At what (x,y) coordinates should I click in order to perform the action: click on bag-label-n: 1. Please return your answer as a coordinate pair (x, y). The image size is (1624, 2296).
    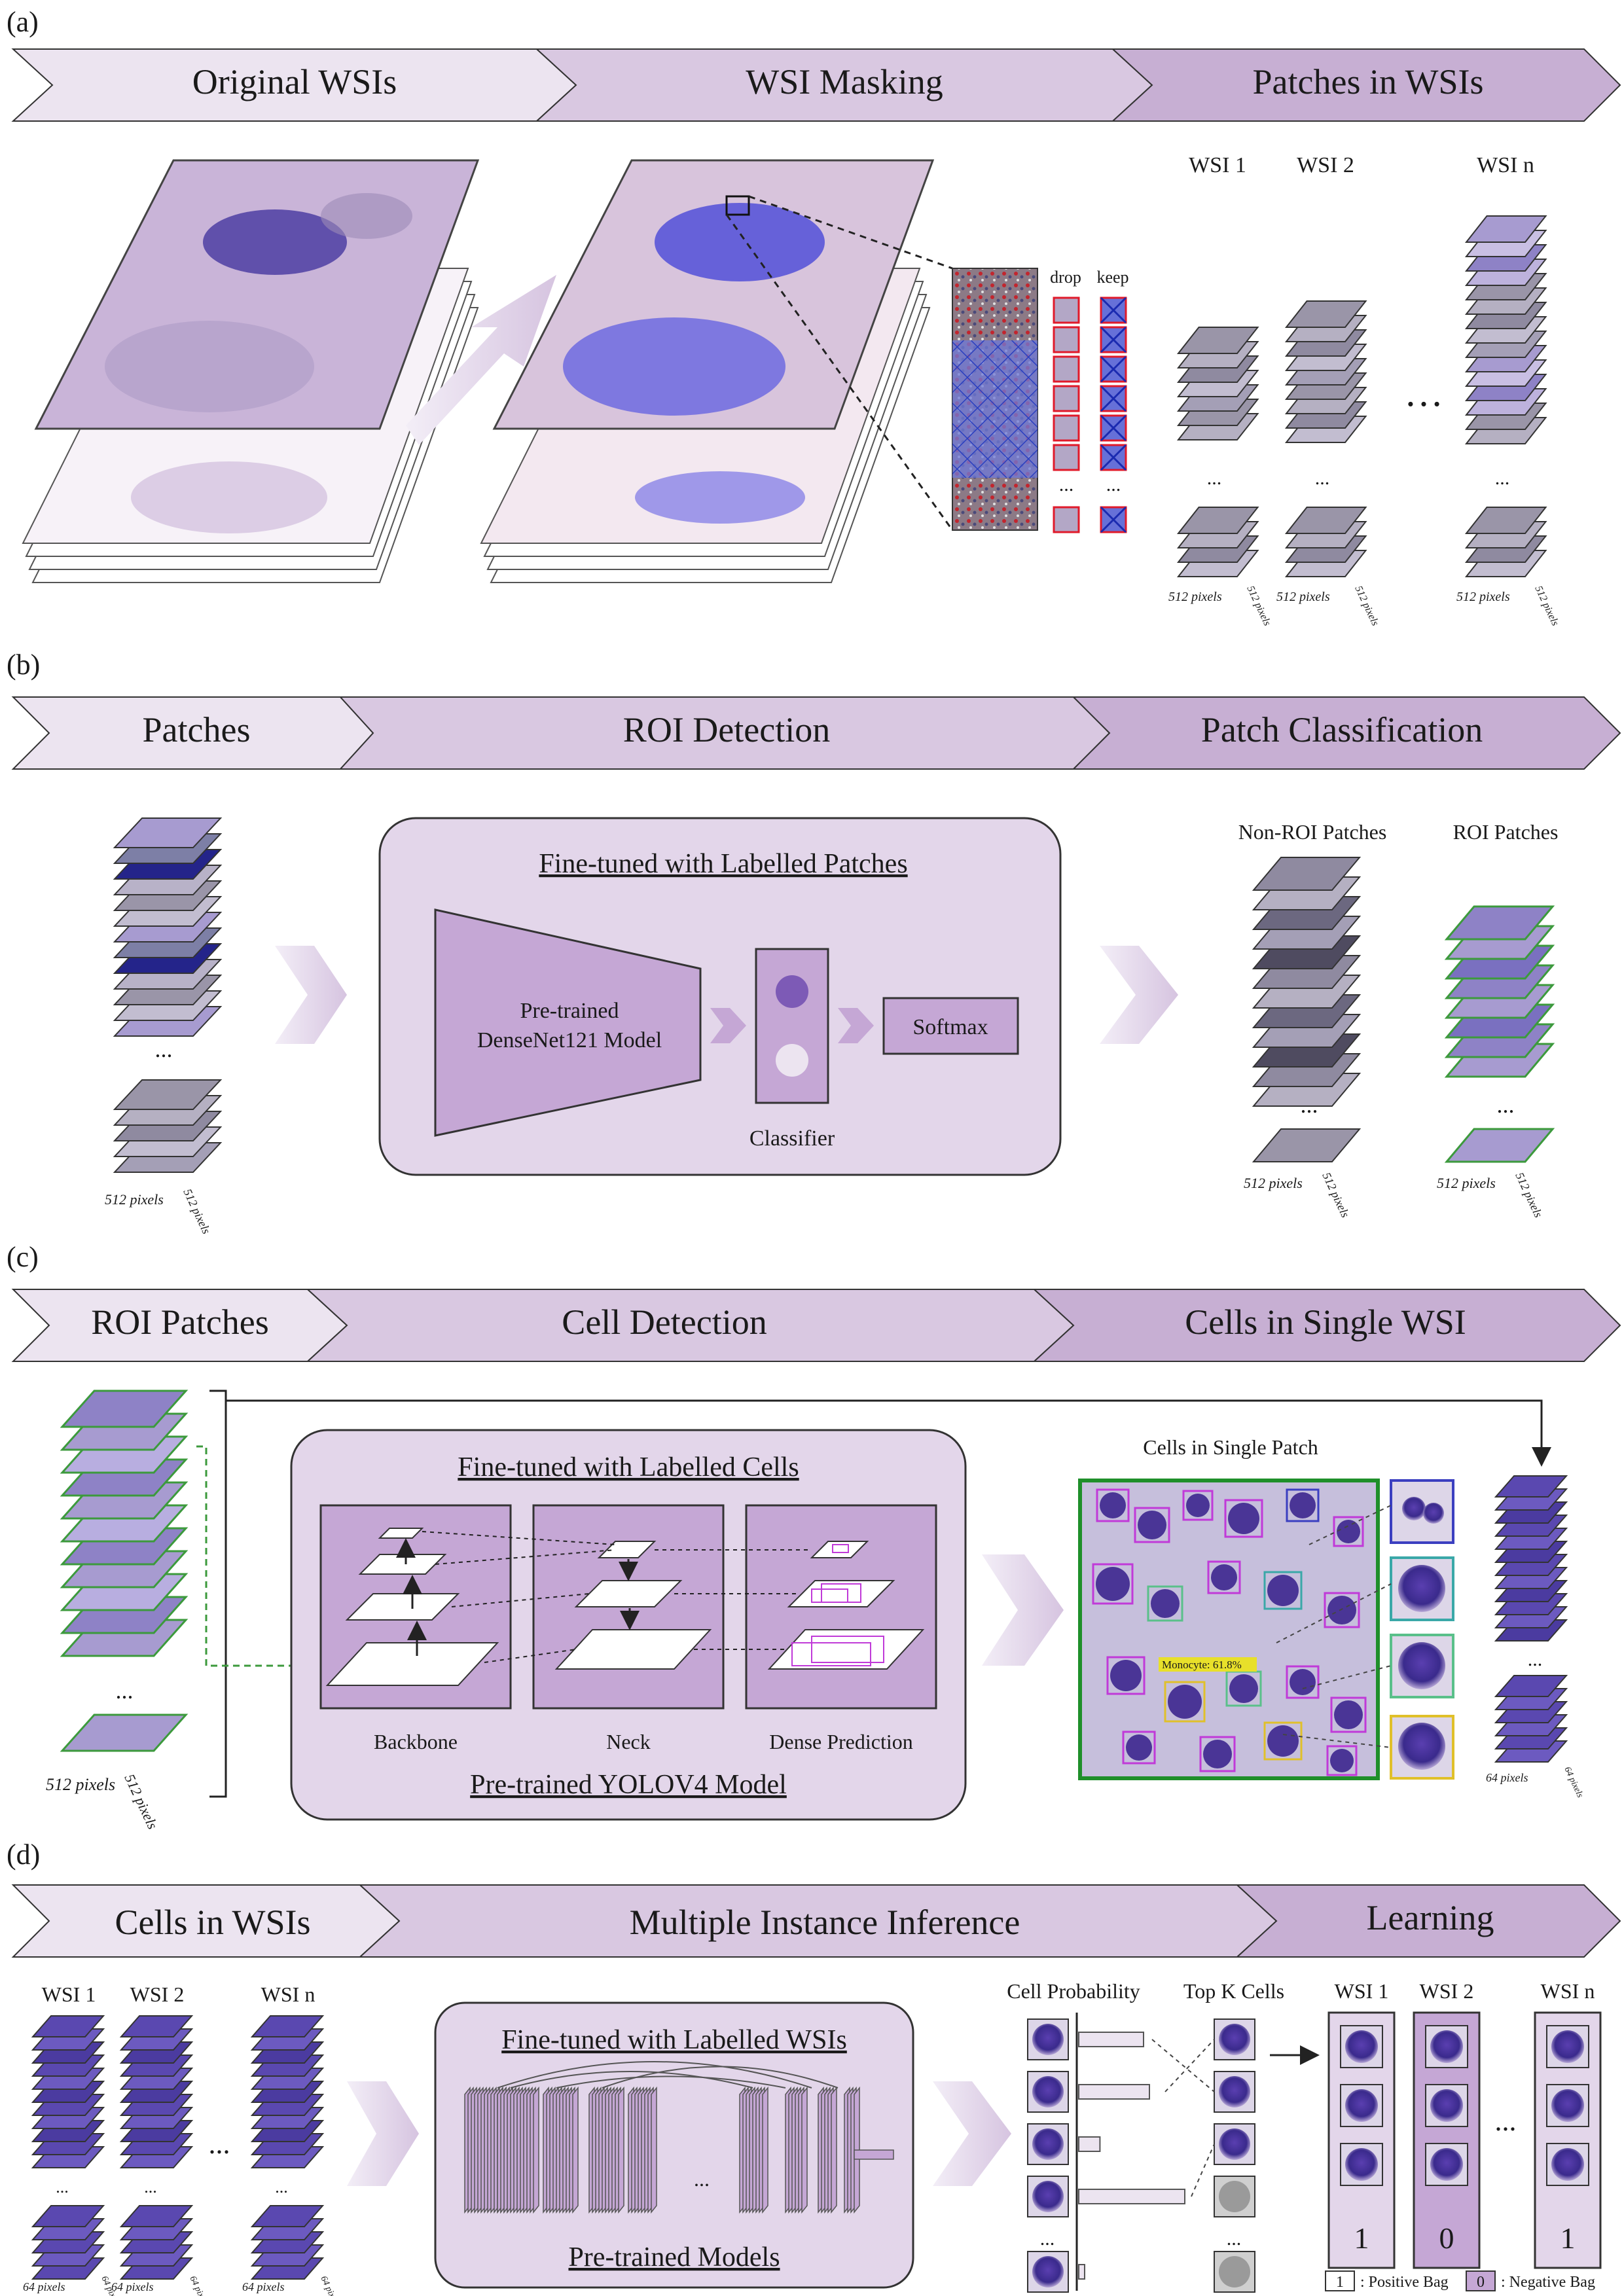
    Looking at the image, I should click on (1568, 2238).